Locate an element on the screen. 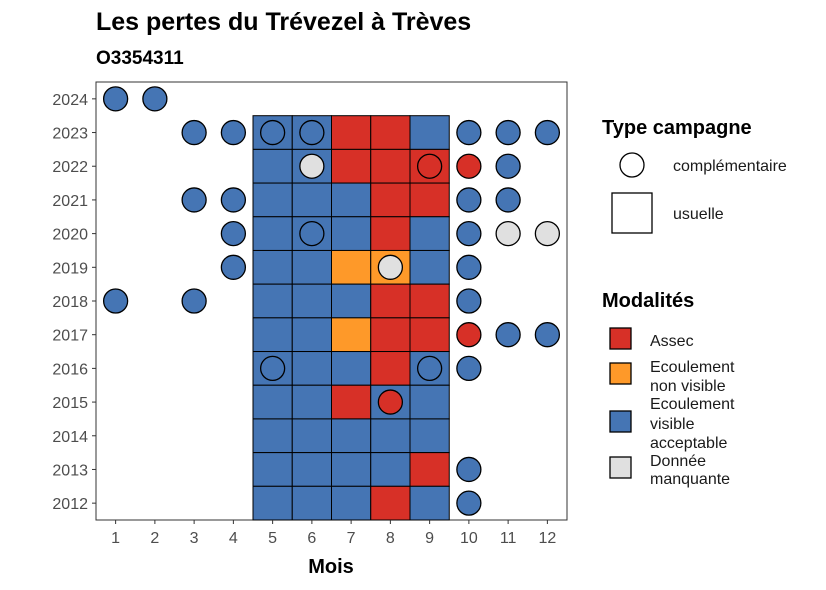 This screenshot has width=826, height=590. x-tick-label: 6 is located at coordinates (311, 538).